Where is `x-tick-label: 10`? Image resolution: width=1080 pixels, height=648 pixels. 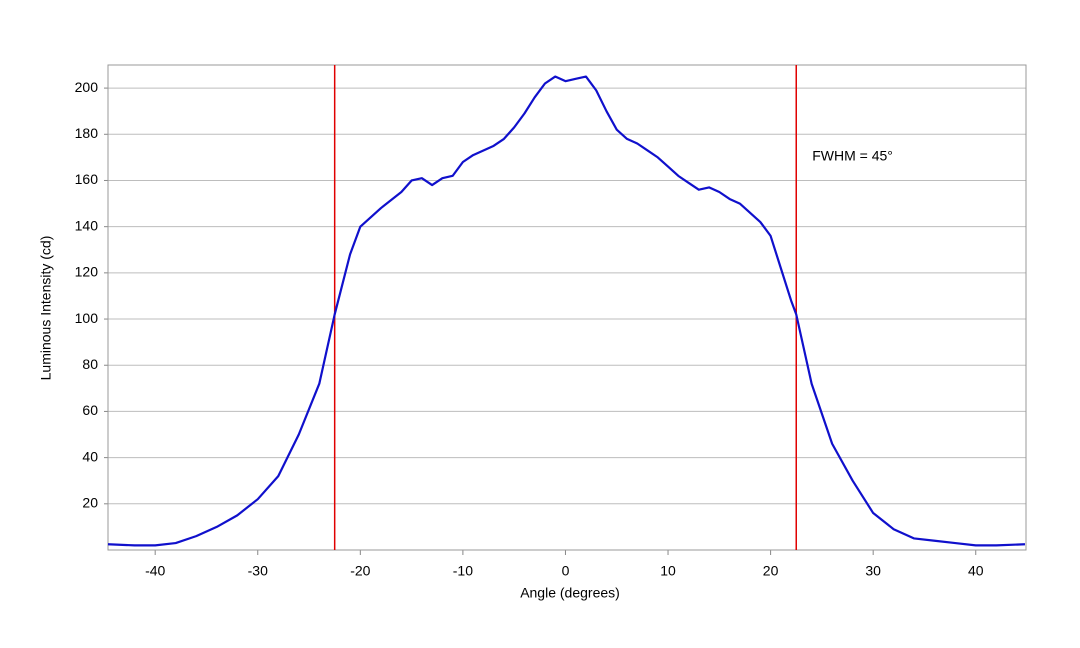 x-tick-label: 10 is located at coordinates (668, 571).